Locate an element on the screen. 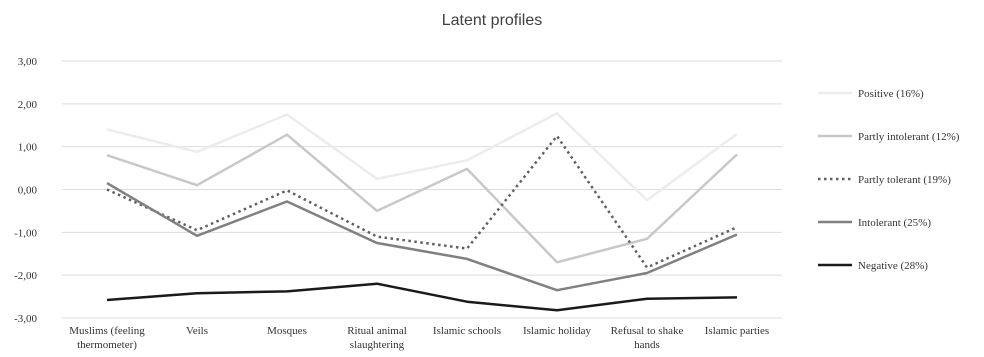 This screenshot has height=357, width=984. x-category-label-line: Veils is located at coordinates (197, 331).